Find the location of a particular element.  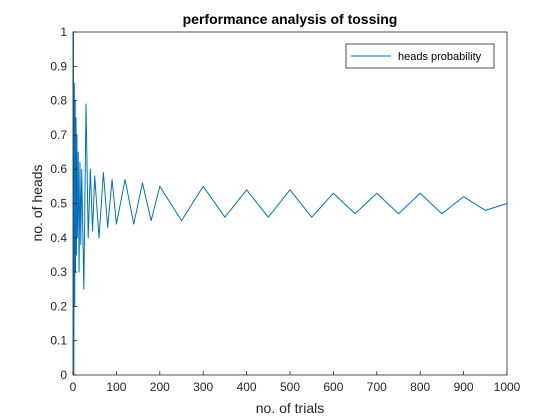

y-tick-label: 0.1 is located at coordinates (58, 341).